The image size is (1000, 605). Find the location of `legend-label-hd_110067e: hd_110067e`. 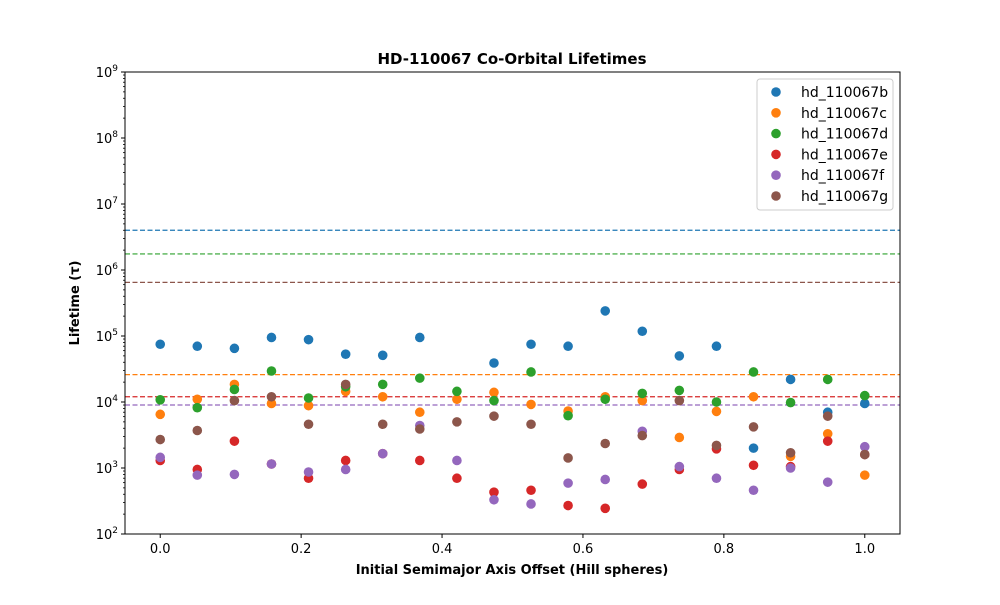

legend-label-hd_110067e: hd_110067e is located at coordinates (844, 155).